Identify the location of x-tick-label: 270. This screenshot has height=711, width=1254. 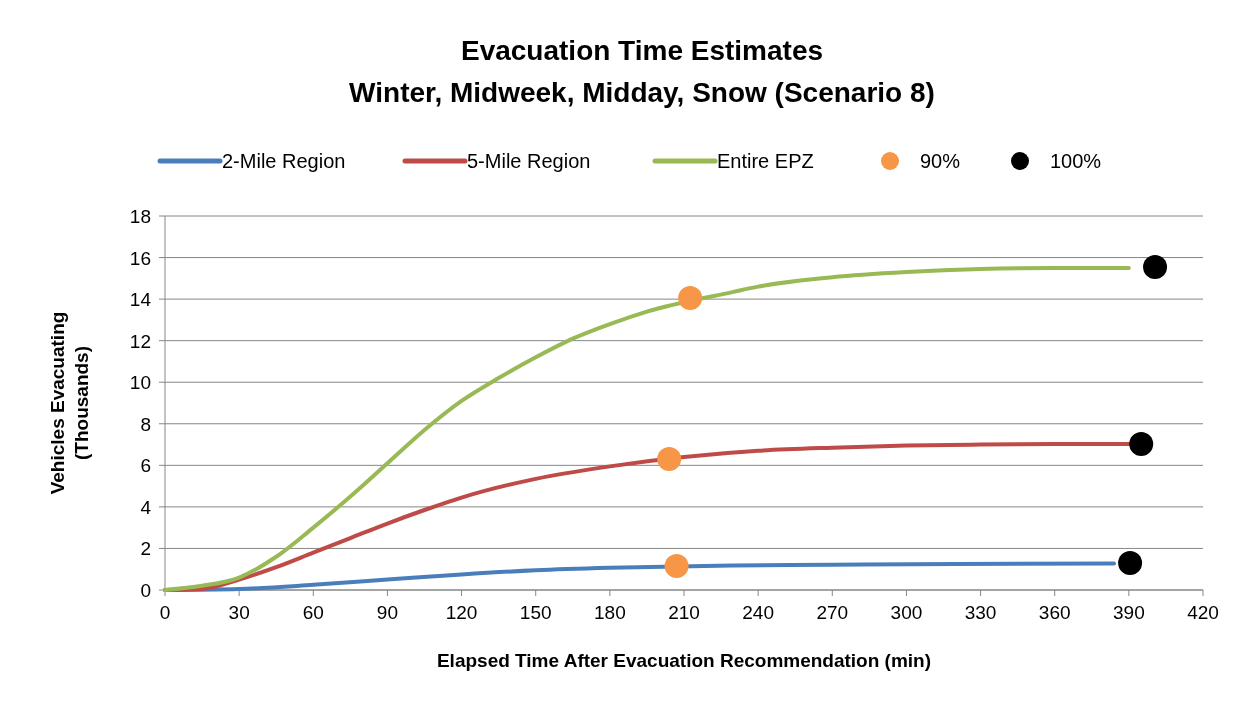
(832, 612).